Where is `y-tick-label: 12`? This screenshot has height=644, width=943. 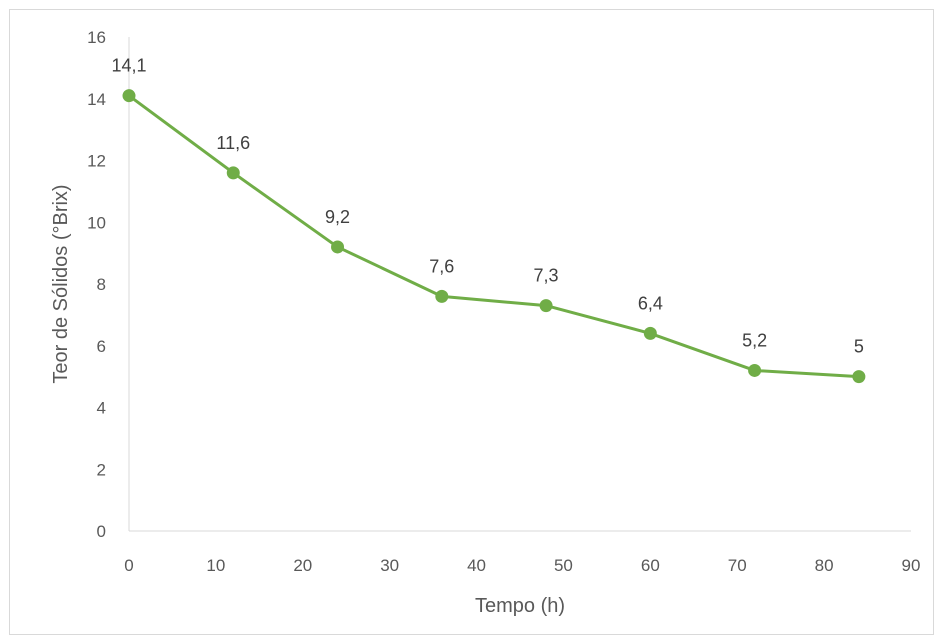 y-tick-label: 12 is located at coordinates (96, 161).